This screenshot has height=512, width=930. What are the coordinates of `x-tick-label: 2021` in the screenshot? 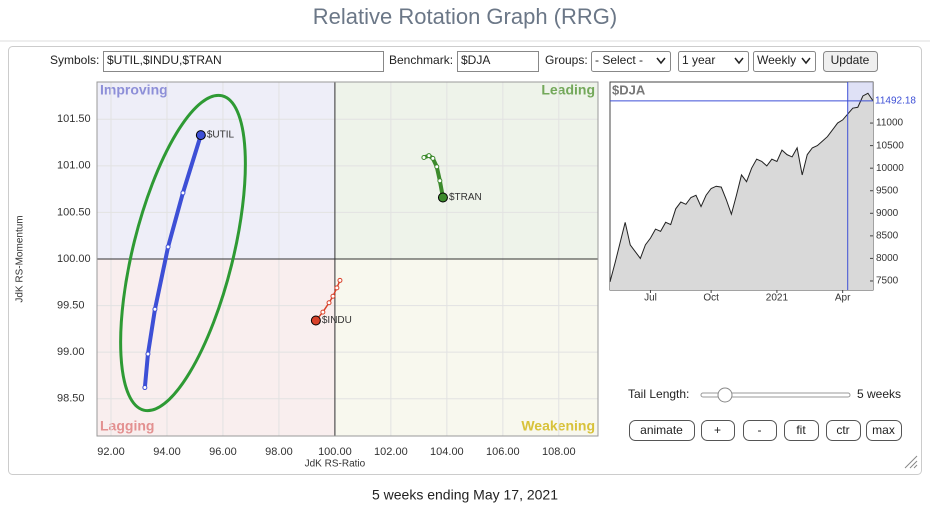 It's located at (777, 298).